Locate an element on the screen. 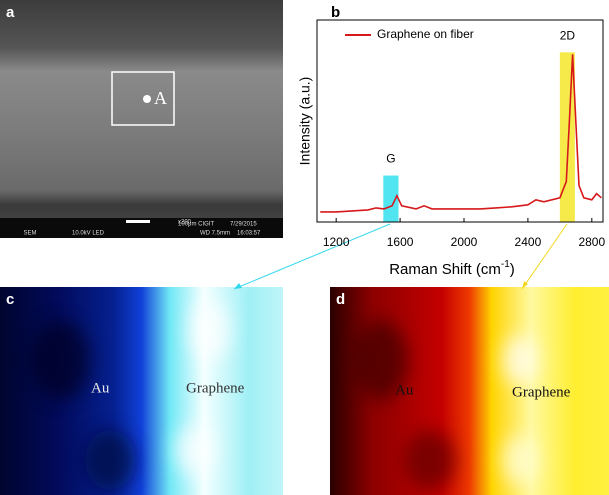 This screenshot has height=495, width=609. legend-label: Graphene on fiber is located at coordinates (425, 34).